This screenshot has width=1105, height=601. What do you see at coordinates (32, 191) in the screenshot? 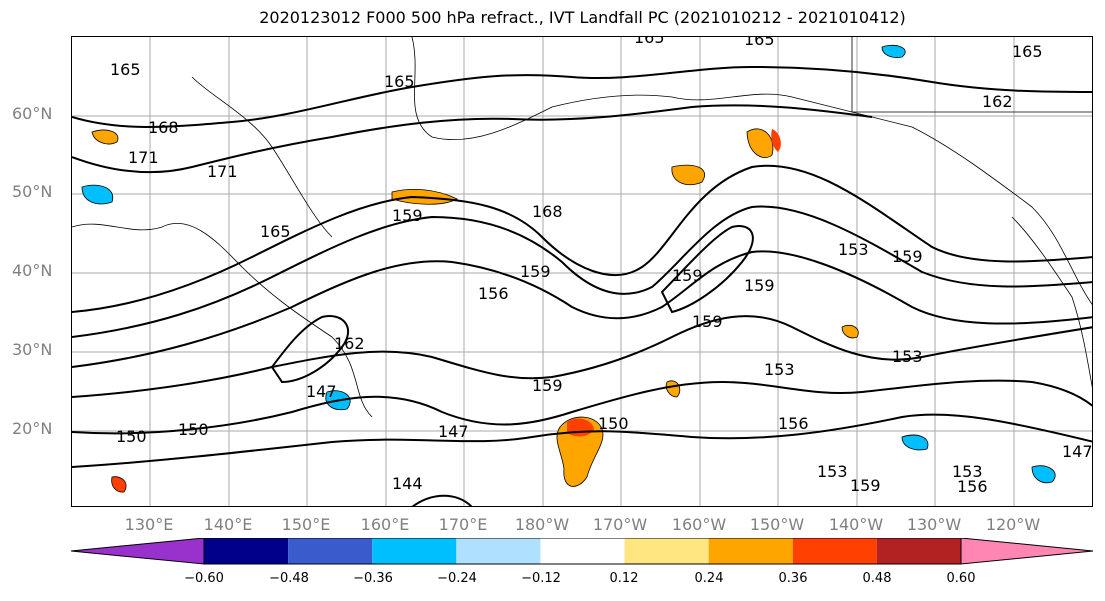
I see `lat-label-50n: 50°N` at bounding box center [32, 191].